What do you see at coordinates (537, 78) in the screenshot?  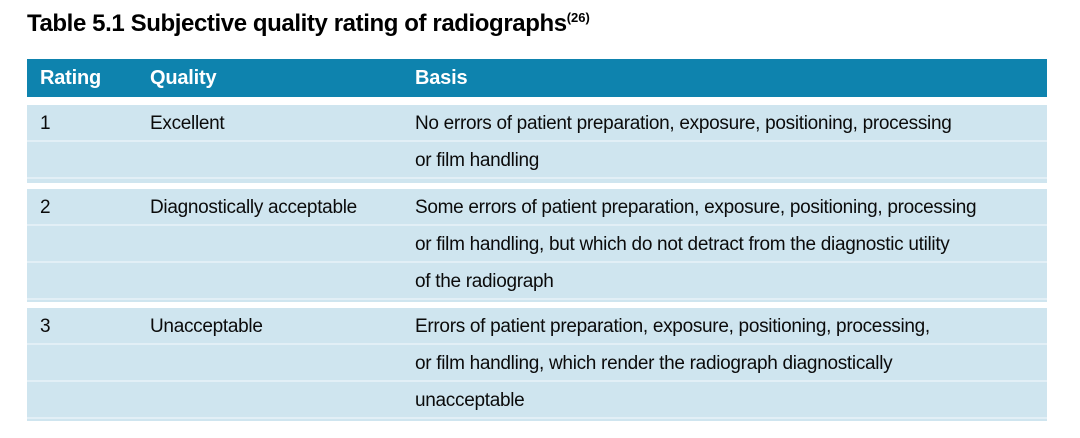 I see `table-header-row: Rating Quality Basis` at bounding box center [537, 78].